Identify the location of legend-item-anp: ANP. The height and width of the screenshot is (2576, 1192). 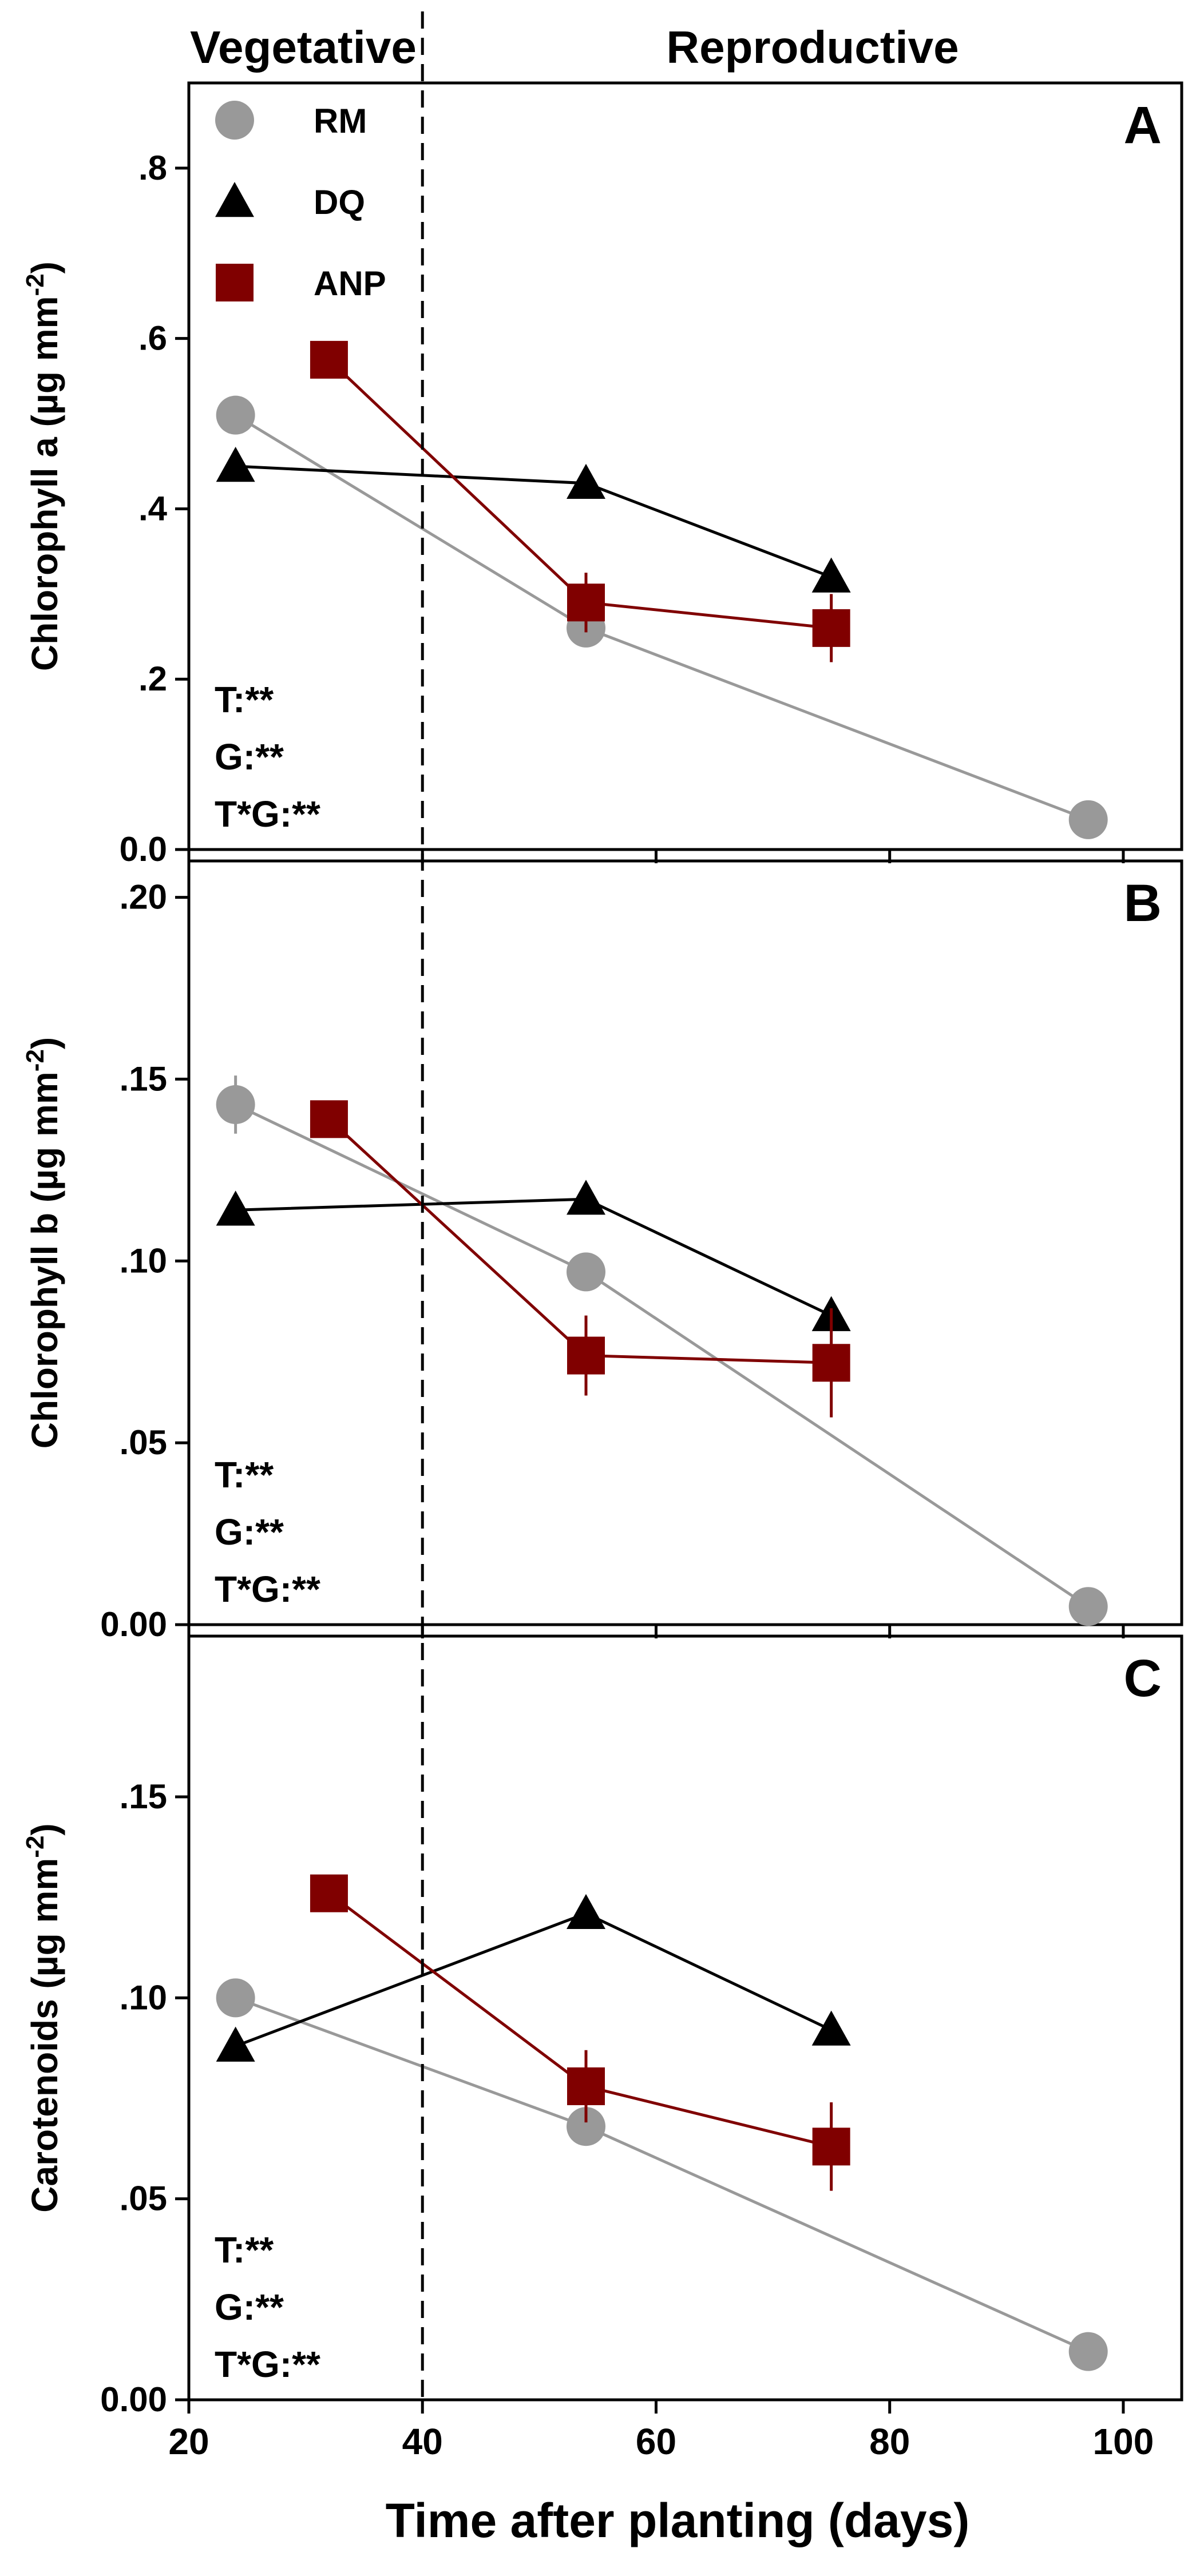
(301, 283).